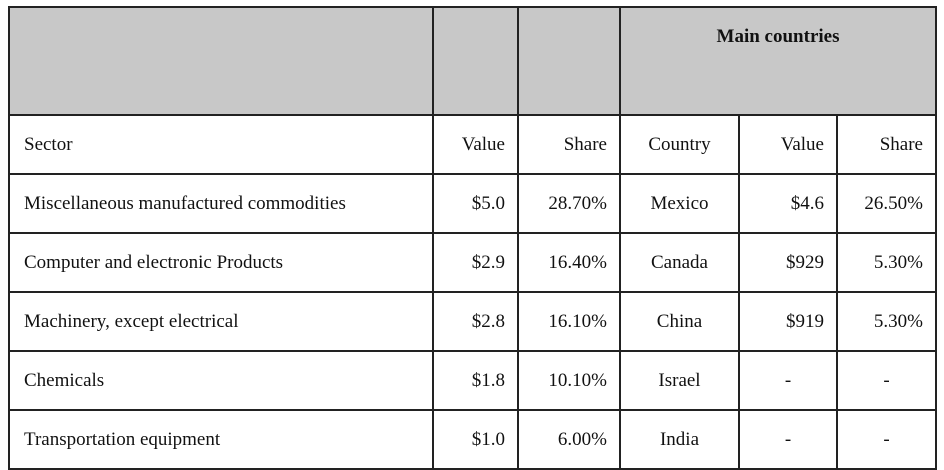 This screenshot has height=470, width=944. What do you see at coordinates (788, 262) in the screenshot?
I see `table-cell: $929` at bounding box center [788, 262].